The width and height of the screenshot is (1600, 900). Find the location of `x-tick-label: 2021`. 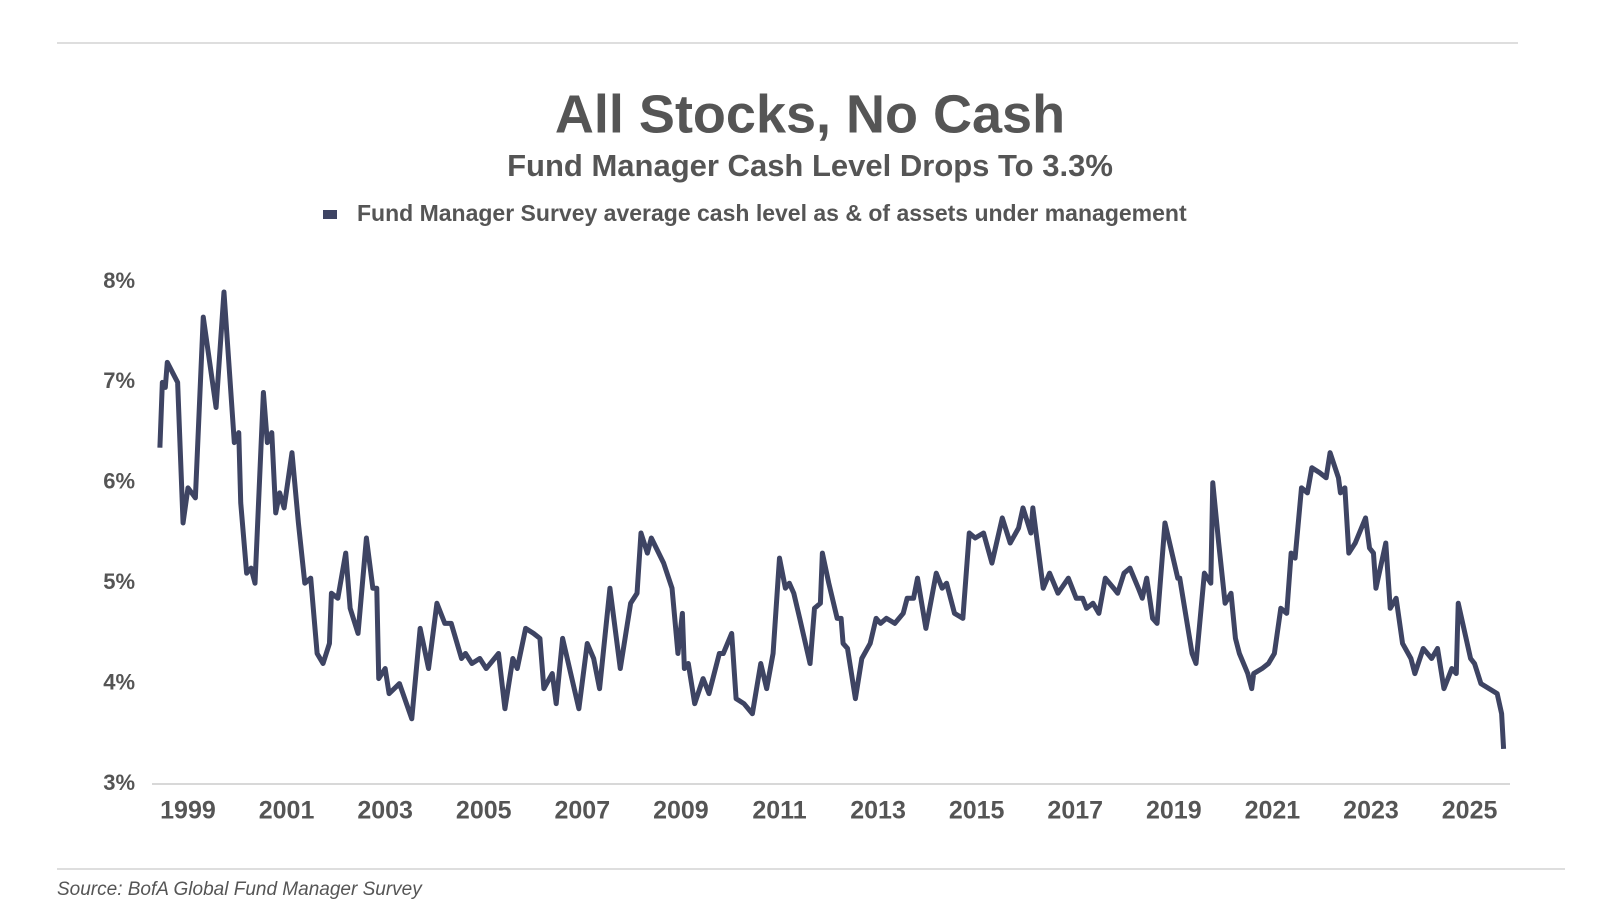

x-tick-label: 2021 is located at coordinates (1273, 811).